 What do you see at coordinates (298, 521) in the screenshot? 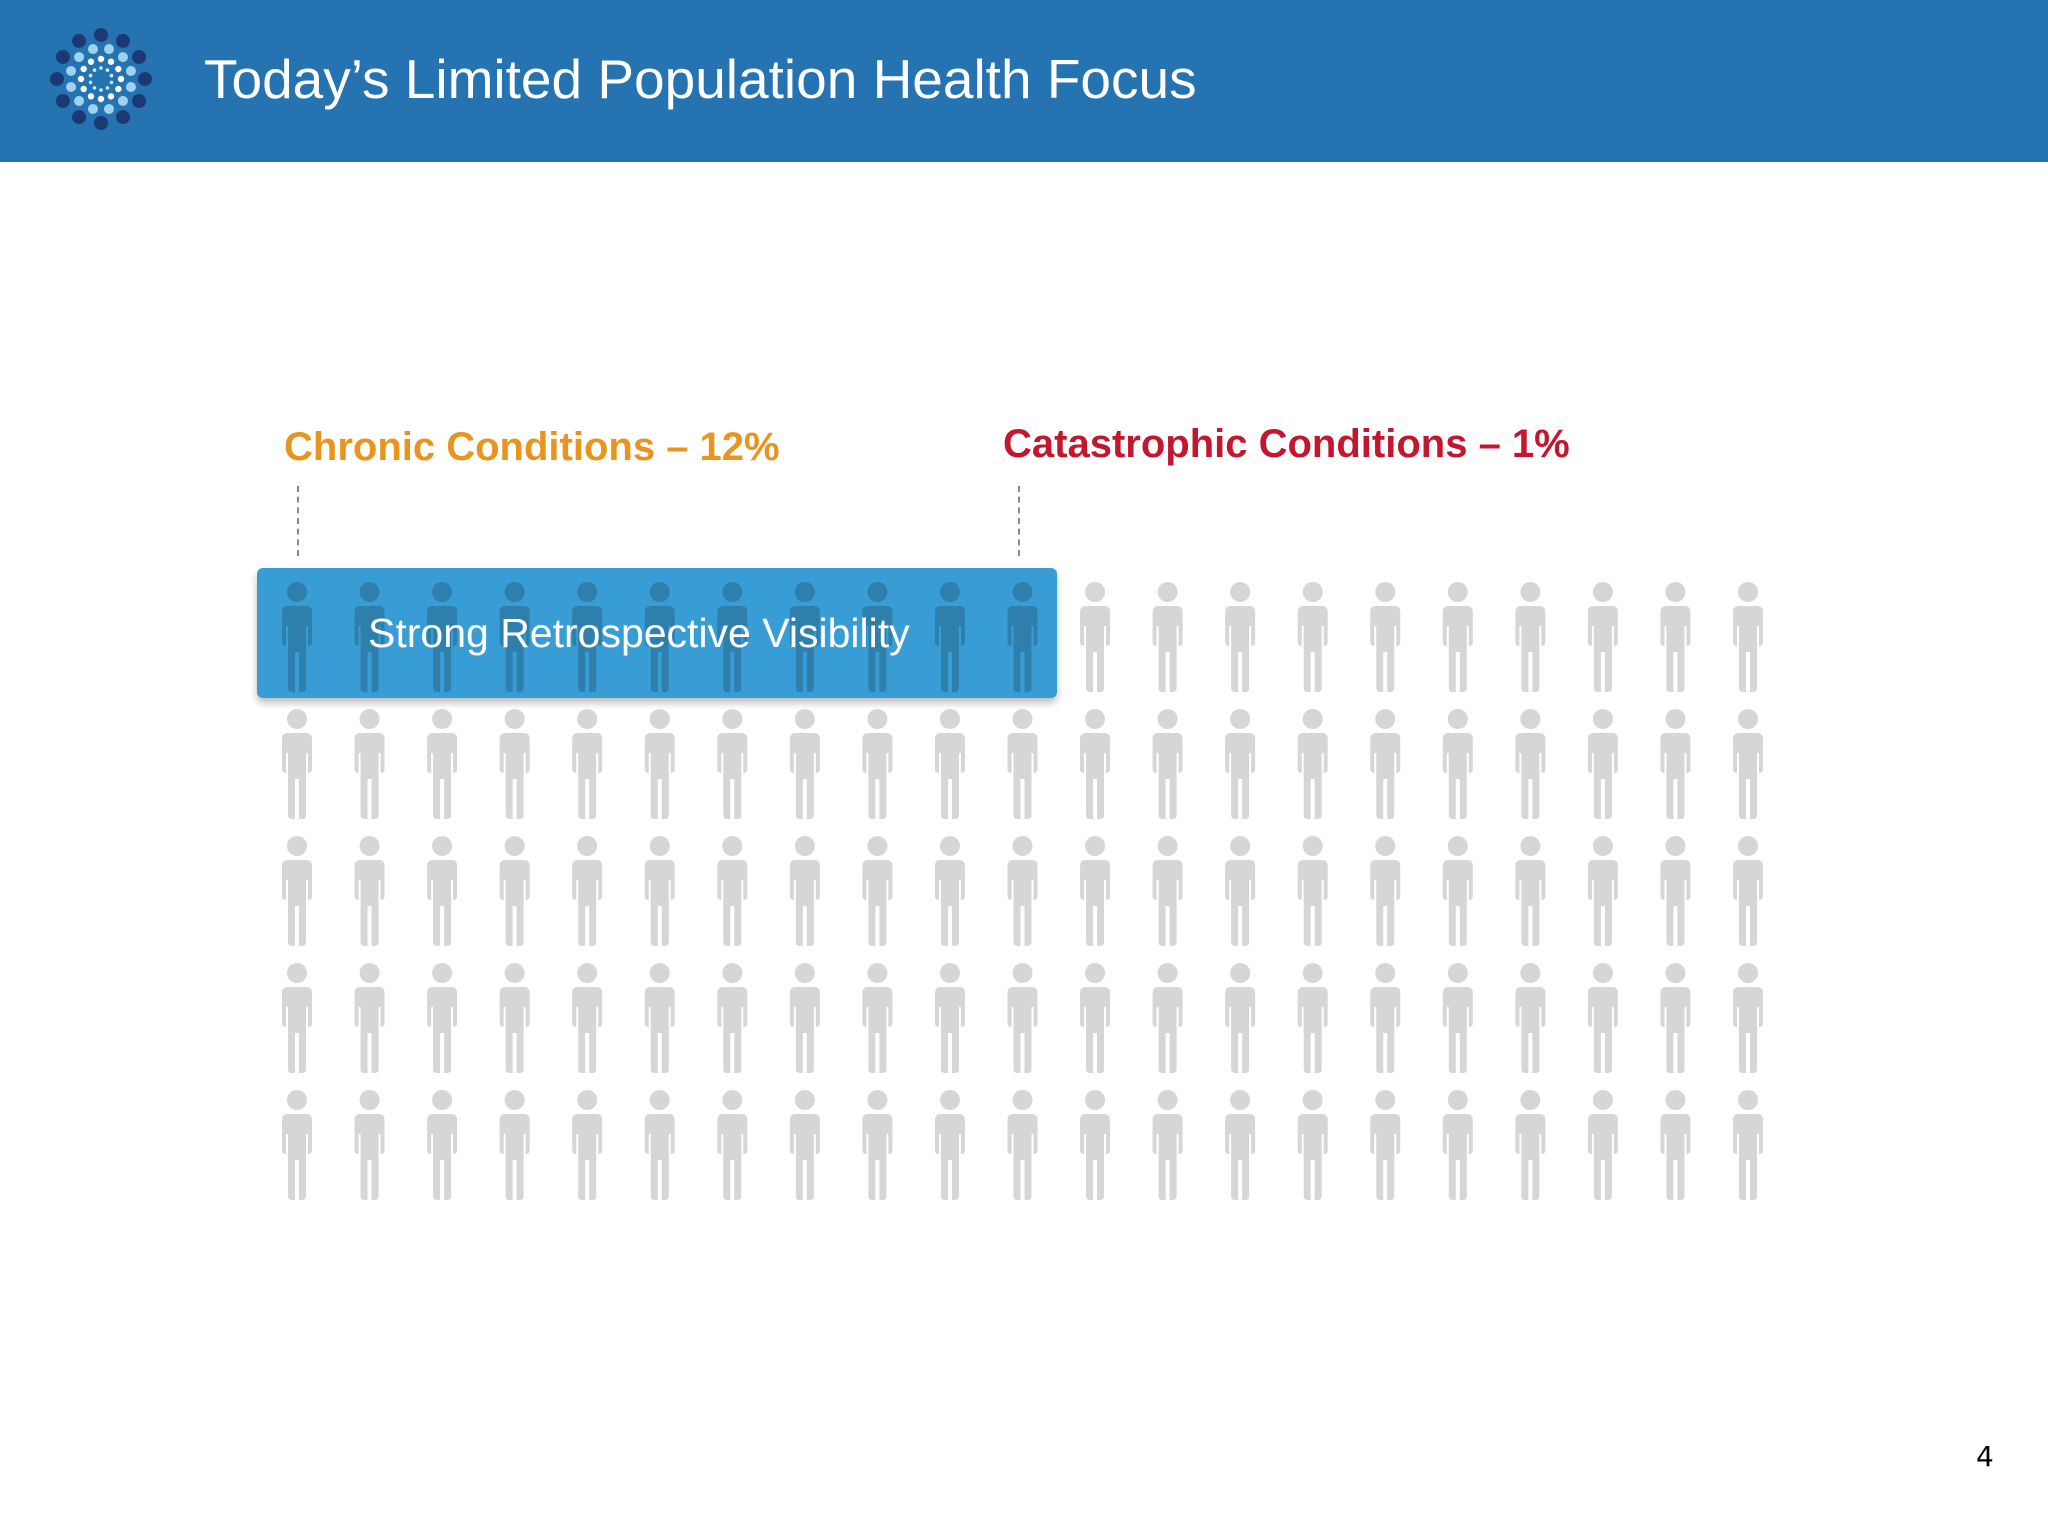
I see `chronic-marker-line` at bounding box center [298, 521].